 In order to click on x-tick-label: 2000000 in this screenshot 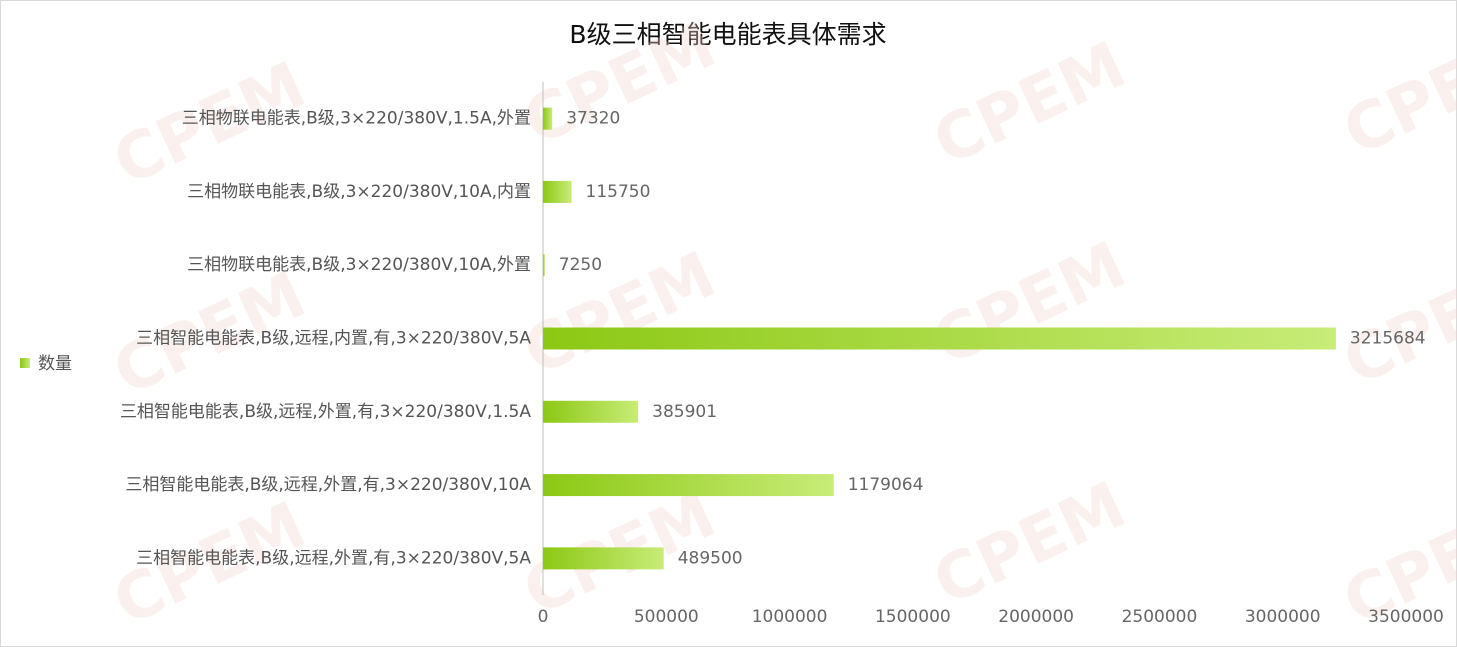, I will do `click(1036, 617)`.